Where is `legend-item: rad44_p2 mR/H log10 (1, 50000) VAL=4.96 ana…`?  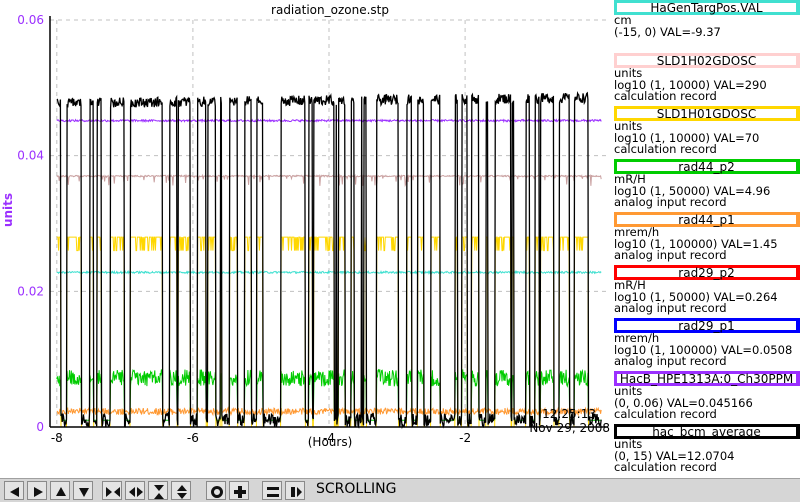 legend-item: rad44_p2 mR/H log10 (1, 50000) VAL=4.96 ana… is located at coordinates (707, 184).